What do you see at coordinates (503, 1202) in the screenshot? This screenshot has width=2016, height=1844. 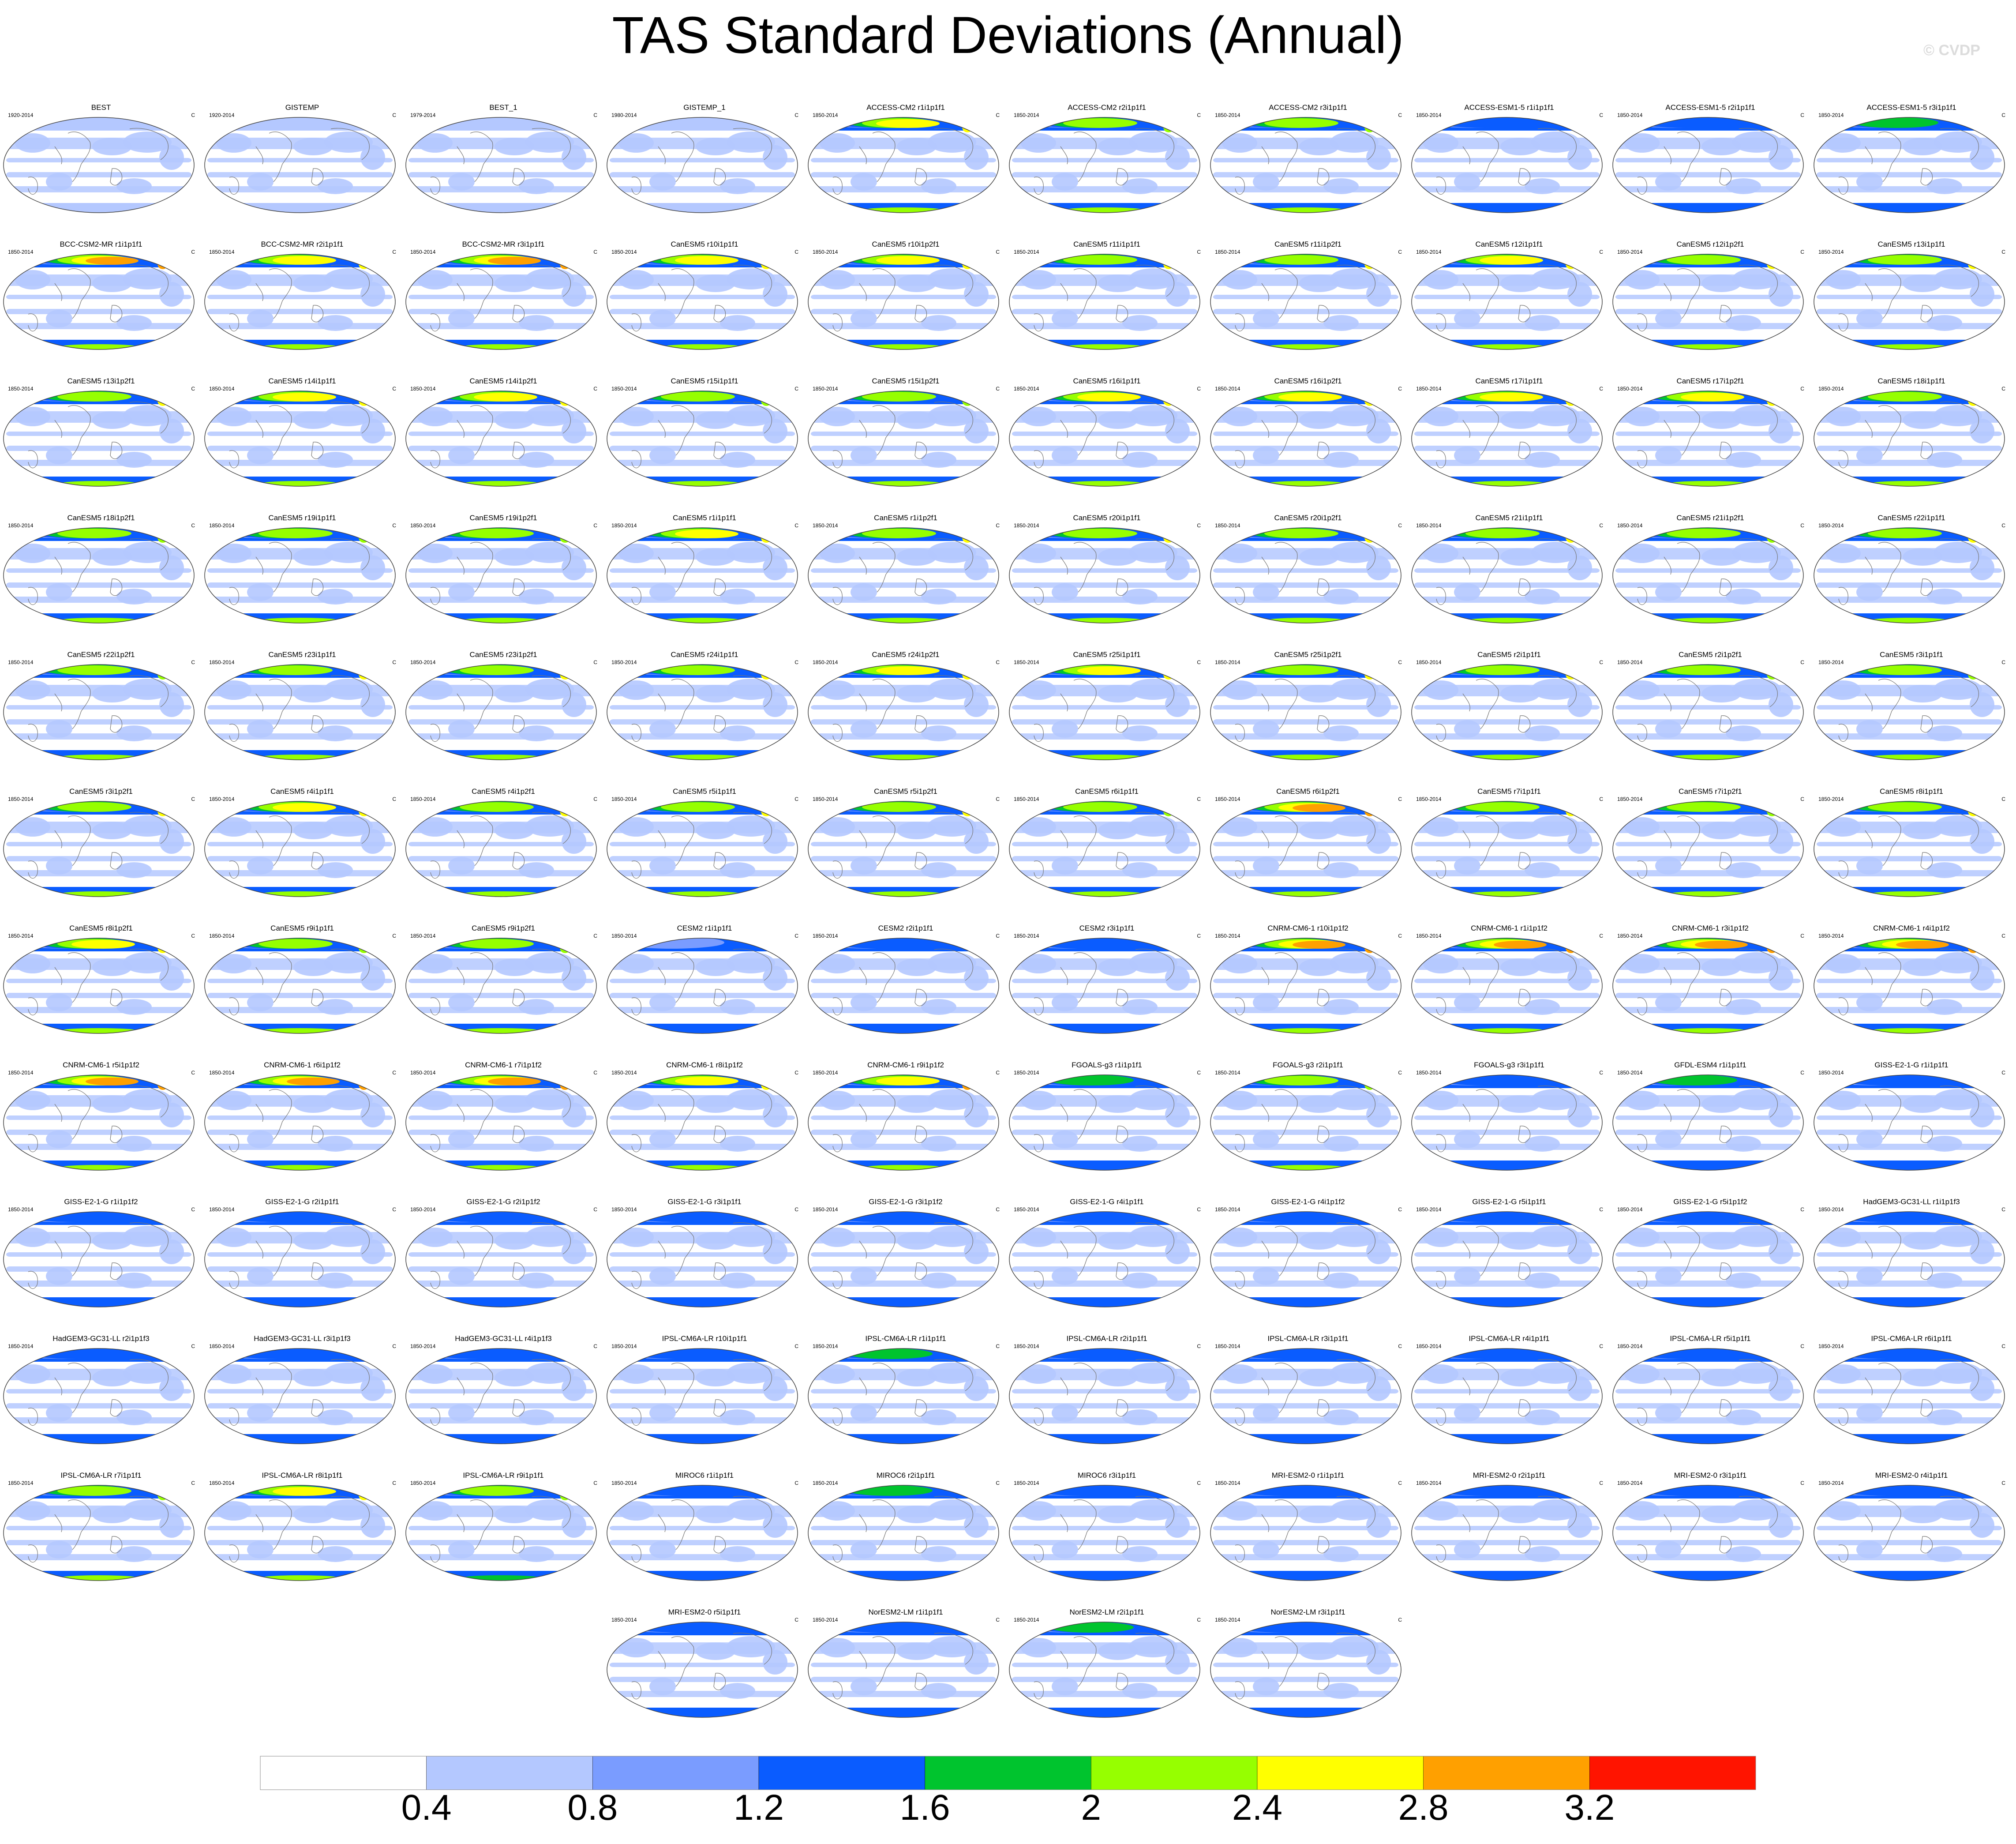 I see `panel-title: GISS-E2-1-G r2i1p1f2` at bounding box center [503, 1202].